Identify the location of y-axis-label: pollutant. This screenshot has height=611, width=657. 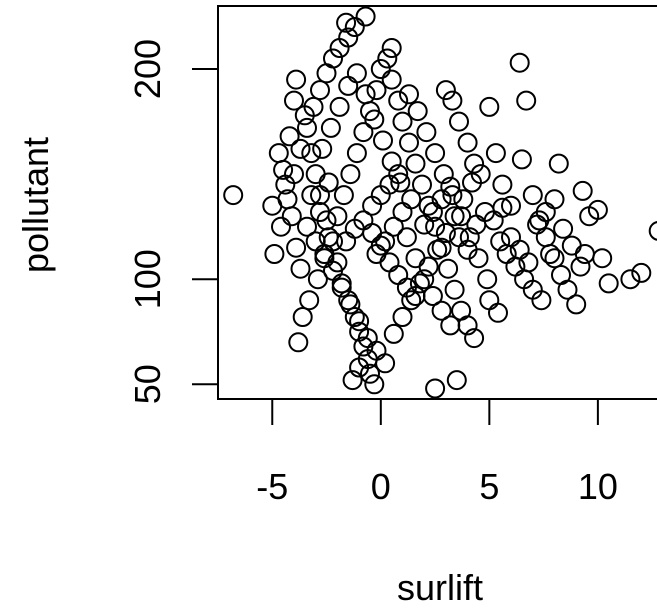
(35, 205).